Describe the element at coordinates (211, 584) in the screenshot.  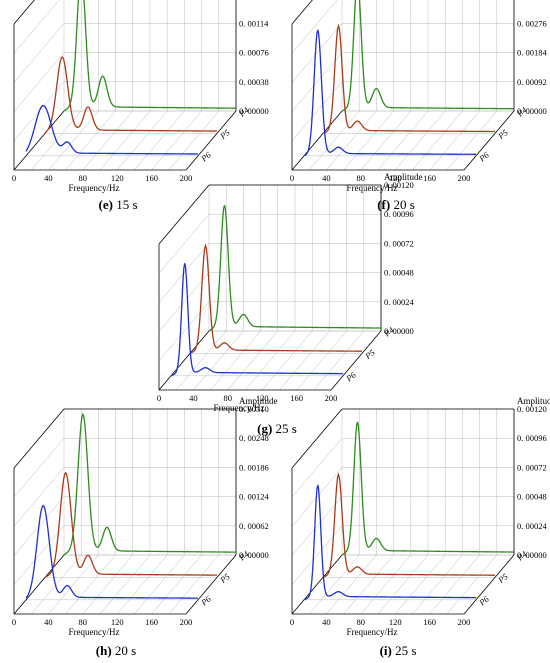
I see `depth-axis-h` at that location.